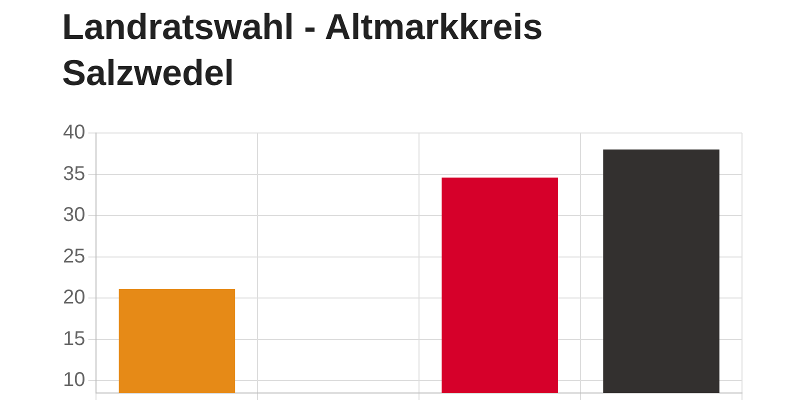  Describe the element at coordinates (74, 297) in the screenshot. I see `y-tick-label: 20` at that location.